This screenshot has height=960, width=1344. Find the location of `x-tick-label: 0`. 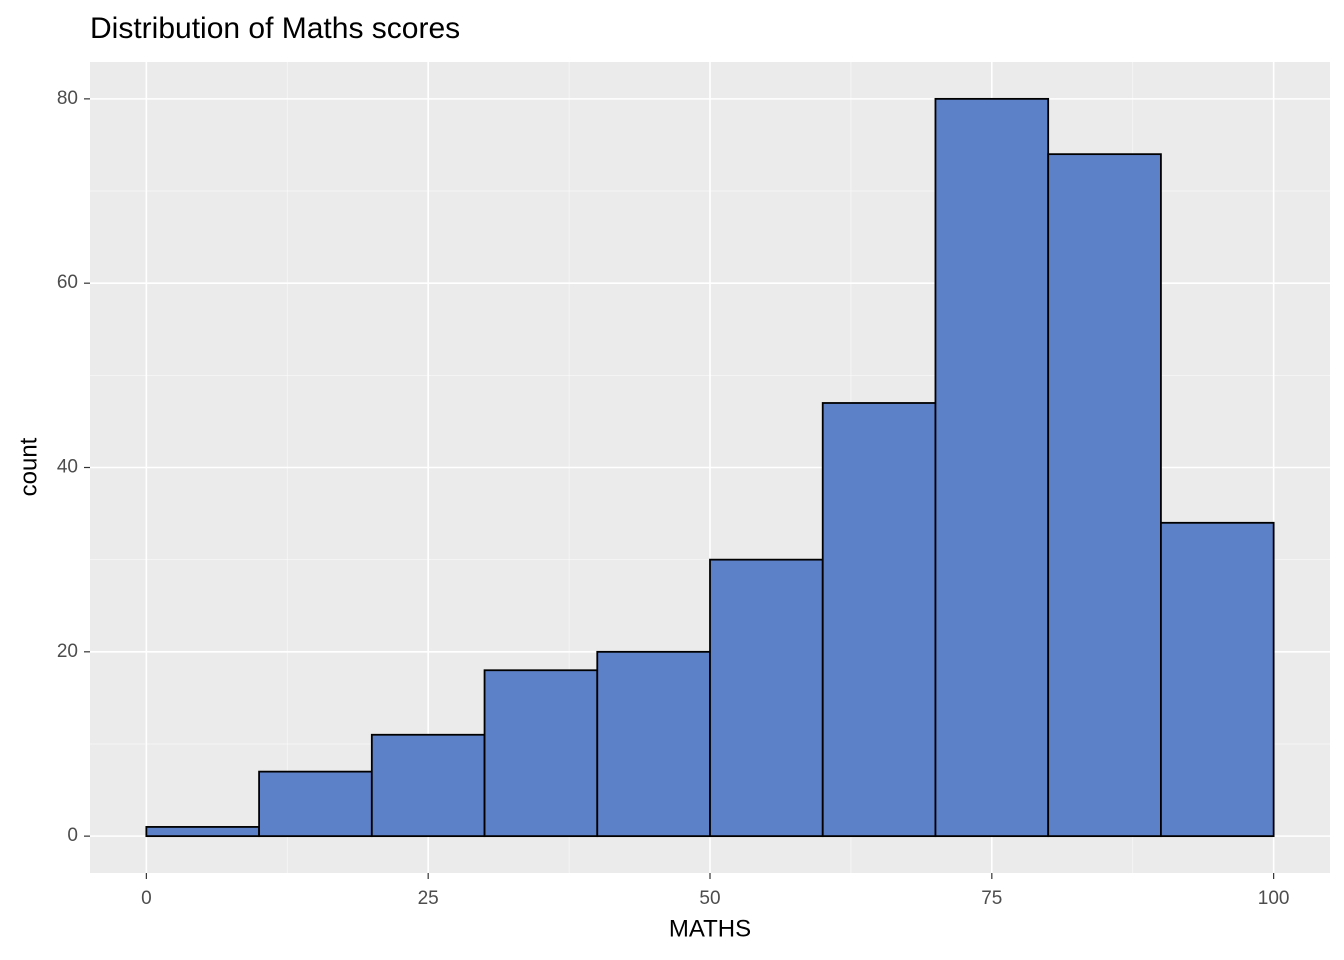

x-tick-label: 0 is located at coordinates (146, 898).